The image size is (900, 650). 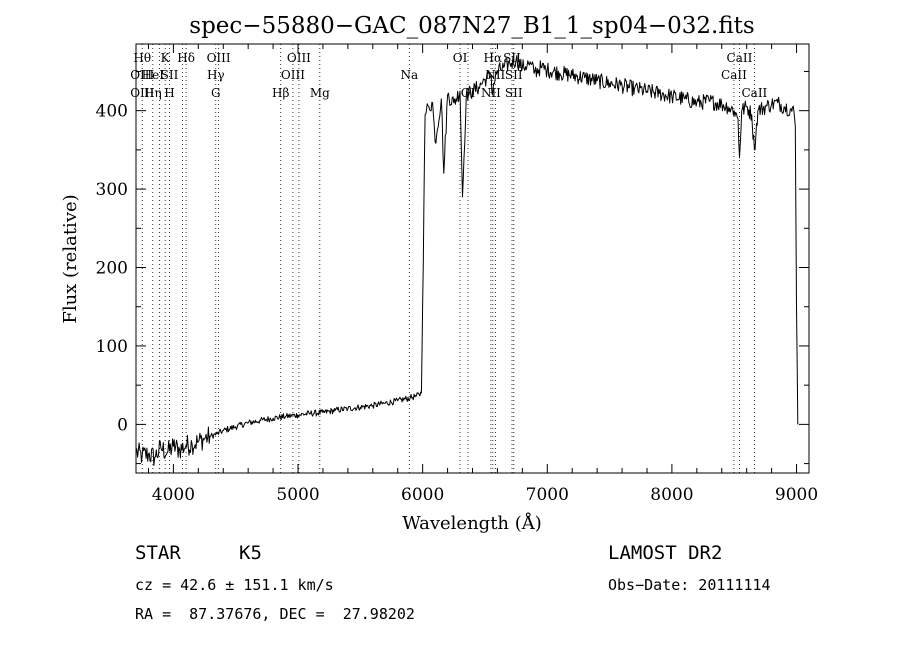 I want to click on x-tick-label: 7000, so click(x=547, y=495).